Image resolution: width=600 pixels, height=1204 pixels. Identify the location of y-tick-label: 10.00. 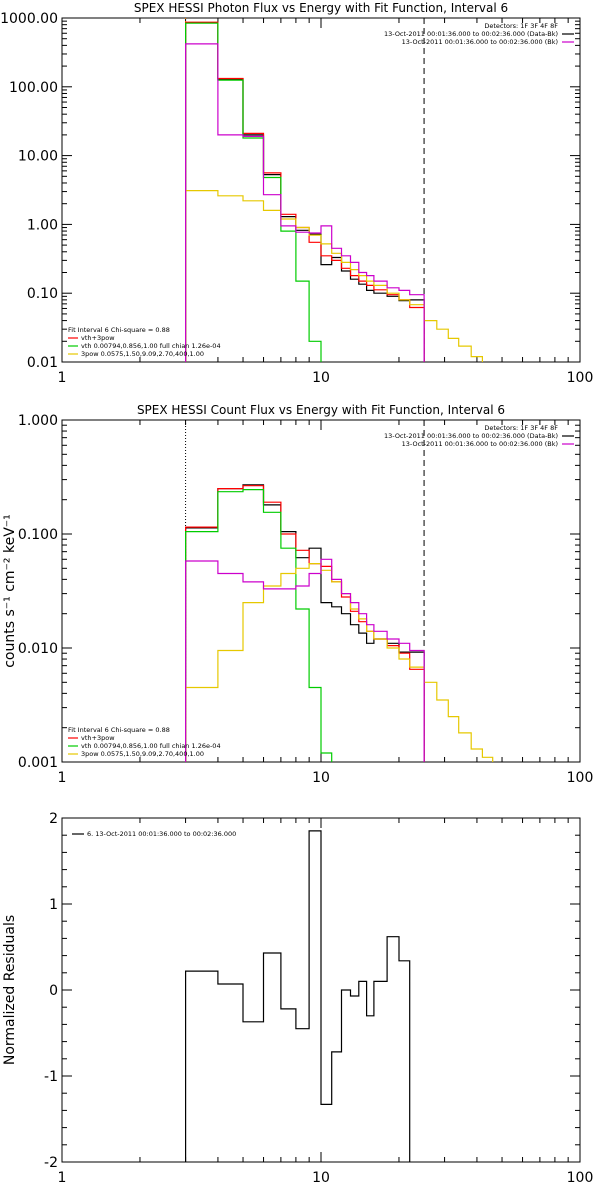
(38, 157).